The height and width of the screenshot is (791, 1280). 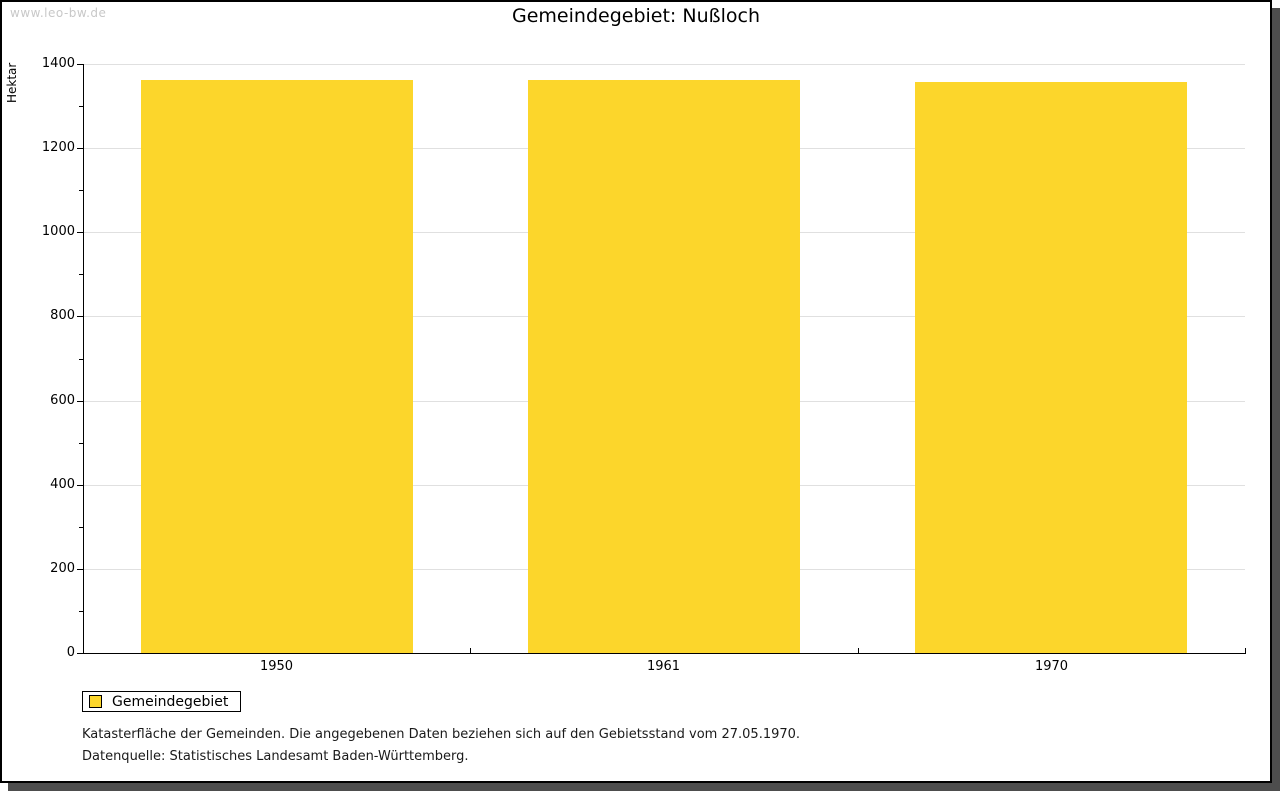 What do you see at coordinates (276, 666) in the screenshot?
I see `x-category-label: 1950` at bounding box center [276, 666].